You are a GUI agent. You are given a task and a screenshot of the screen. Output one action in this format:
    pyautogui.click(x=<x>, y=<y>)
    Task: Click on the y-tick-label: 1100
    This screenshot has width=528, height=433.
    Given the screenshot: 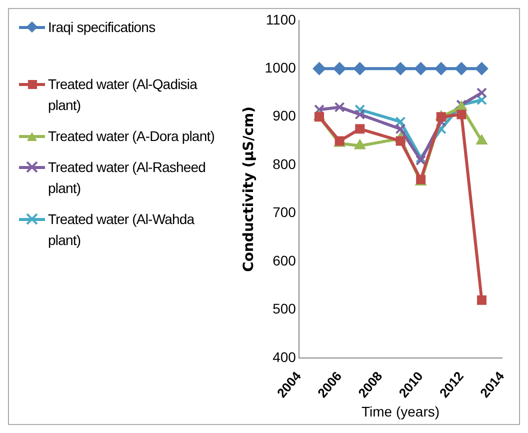 What is the action you would take?
    pyautogui.click(x=281, y=19)
    